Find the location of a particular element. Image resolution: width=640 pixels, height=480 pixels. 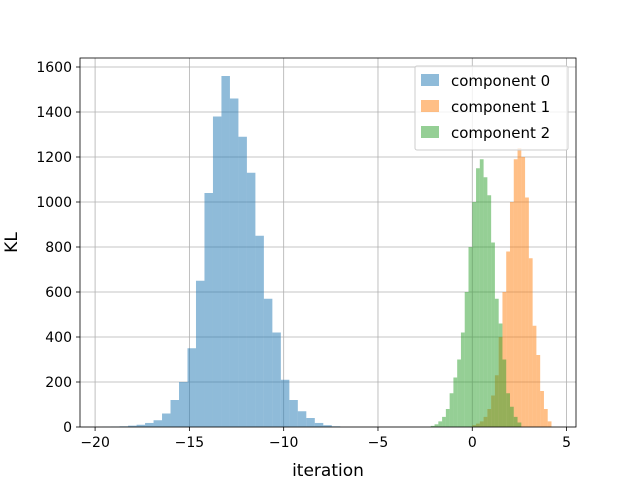

x-tick-label: 0 is located at coordinates (472, 443).